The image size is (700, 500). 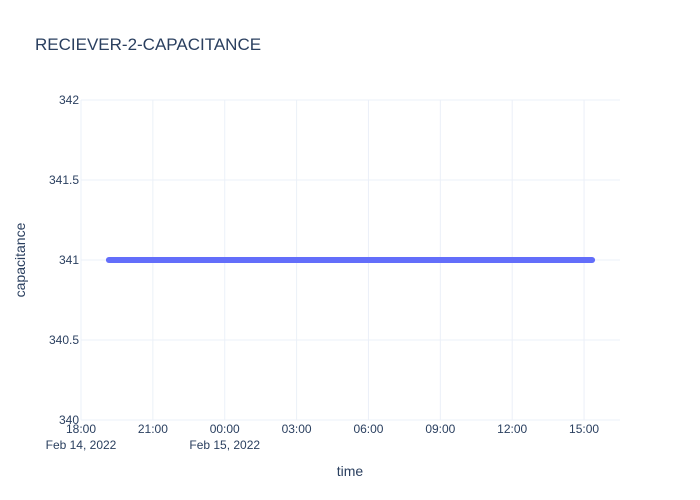 What do you see at coordinates (69, 260) in the screenshot?
I see `y-tick-label: 341` at bounding box center [69, 260].